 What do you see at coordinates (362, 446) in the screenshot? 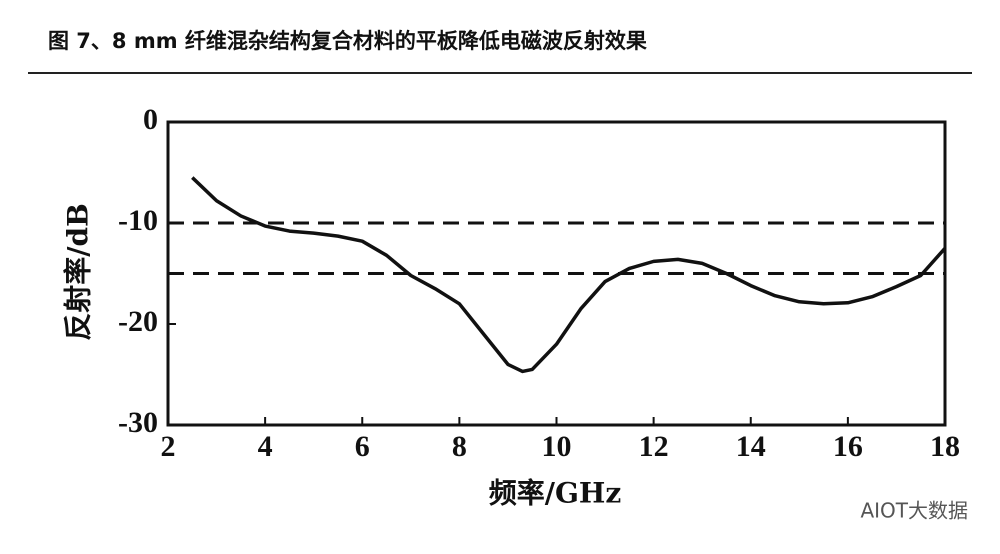
I see `x-tick-label: 6` at bounding box center [362, 446].